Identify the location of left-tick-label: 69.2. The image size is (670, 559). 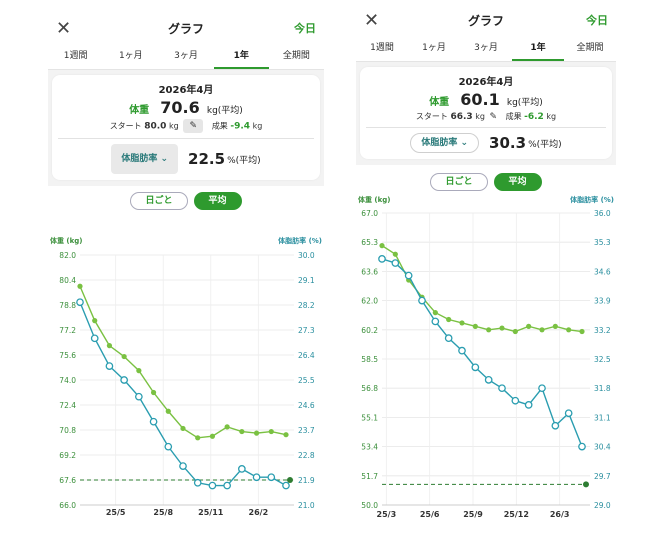
(67, 455).